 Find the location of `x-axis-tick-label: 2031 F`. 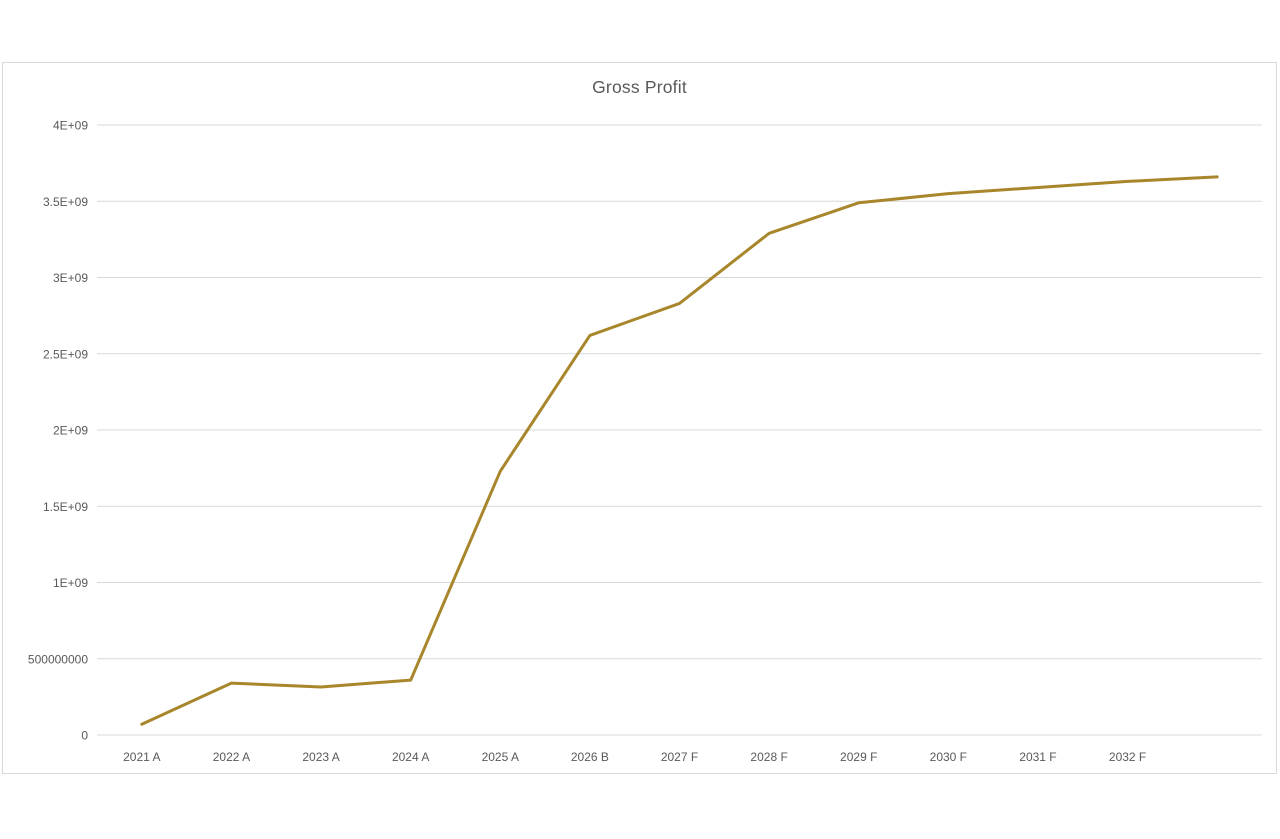

x-axis-tick-label: 2031 F is located at coordinates (1037, 757).